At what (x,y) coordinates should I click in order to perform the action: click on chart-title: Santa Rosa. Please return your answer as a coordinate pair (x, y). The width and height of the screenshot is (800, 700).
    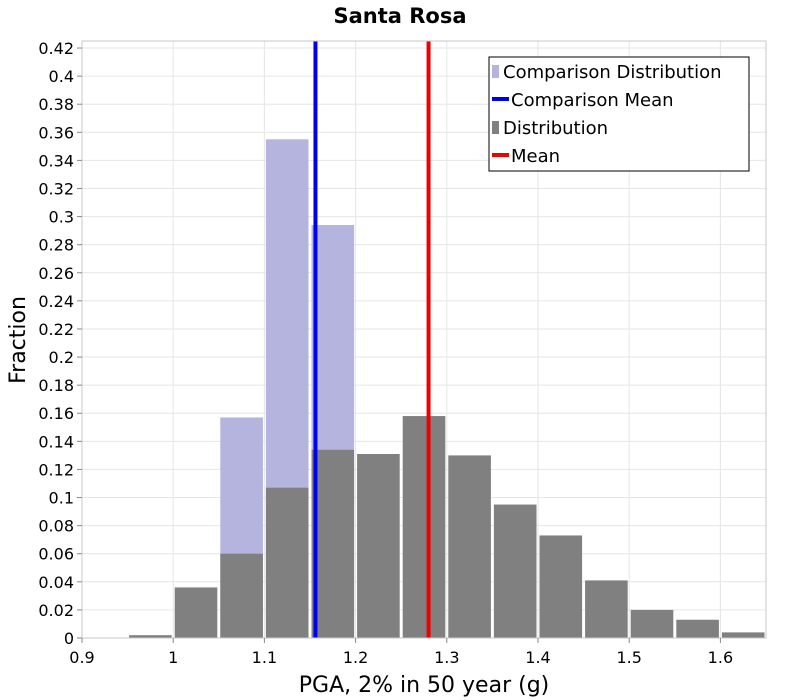
    Looking at the image, I should click on (399, 16).